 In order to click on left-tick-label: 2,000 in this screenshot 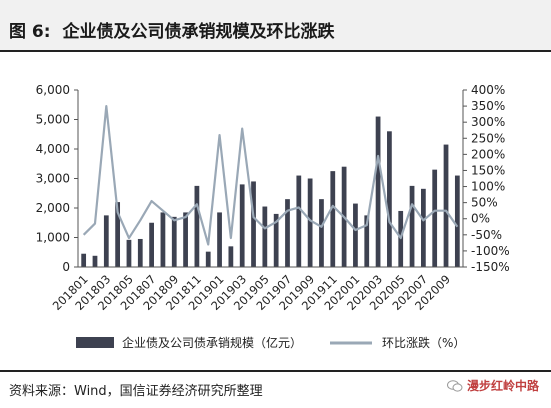, I will do `click(53, 208)`.